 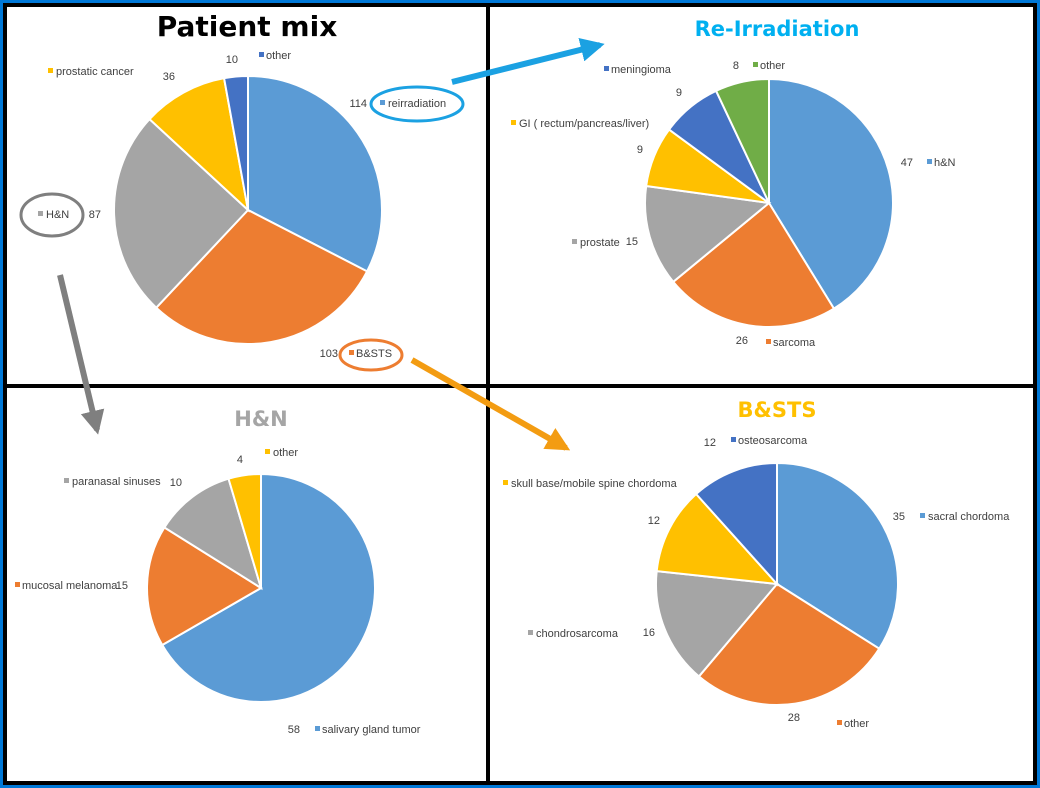 I want to click on legend-marker-patient-mix-h-n, so click(x=40, y=213).